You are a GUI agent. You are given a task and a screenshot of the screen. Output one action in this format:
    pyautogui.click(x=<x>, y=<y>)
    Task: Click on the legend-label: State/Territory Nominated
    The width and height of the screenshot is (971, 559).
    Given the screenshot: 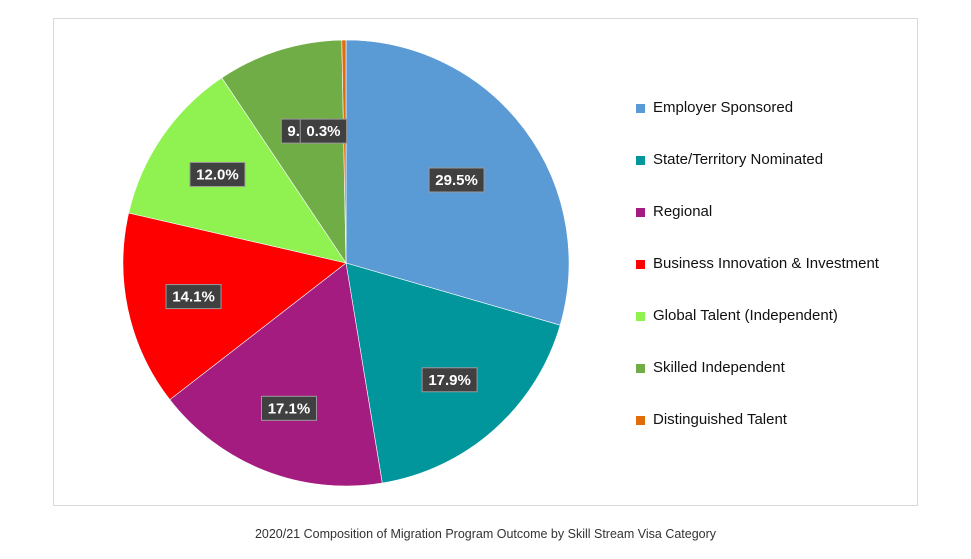 What is the action you would take?
    pyautogui.click(x=738, y=159)
    